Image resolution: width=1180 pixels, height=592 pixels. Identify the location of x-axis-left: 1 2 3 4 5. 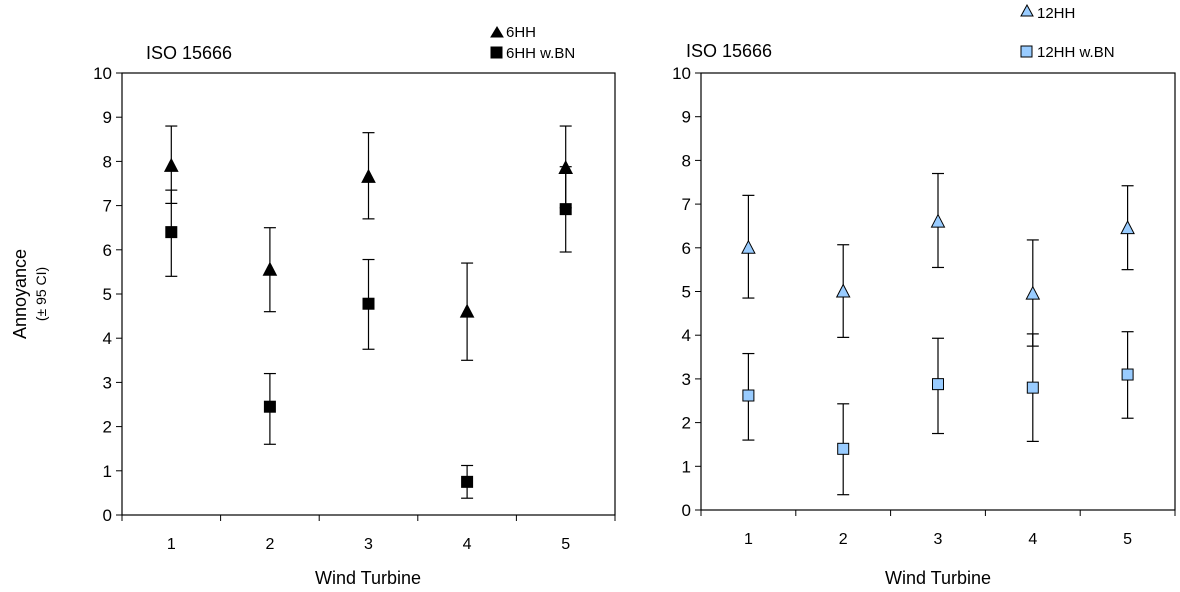
(368, 534).